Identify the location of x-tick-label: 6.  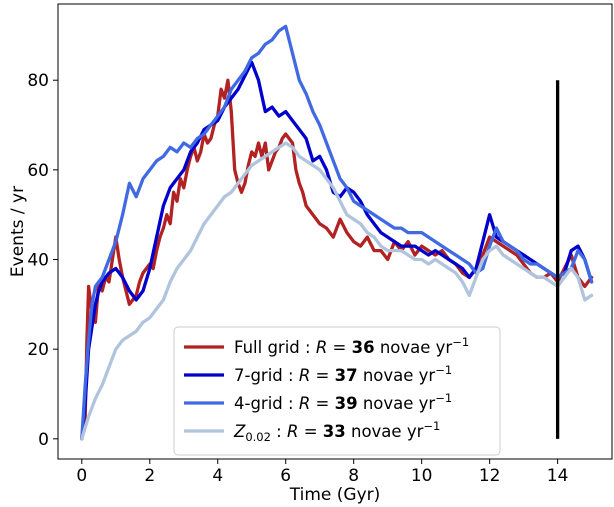
(285, 476).